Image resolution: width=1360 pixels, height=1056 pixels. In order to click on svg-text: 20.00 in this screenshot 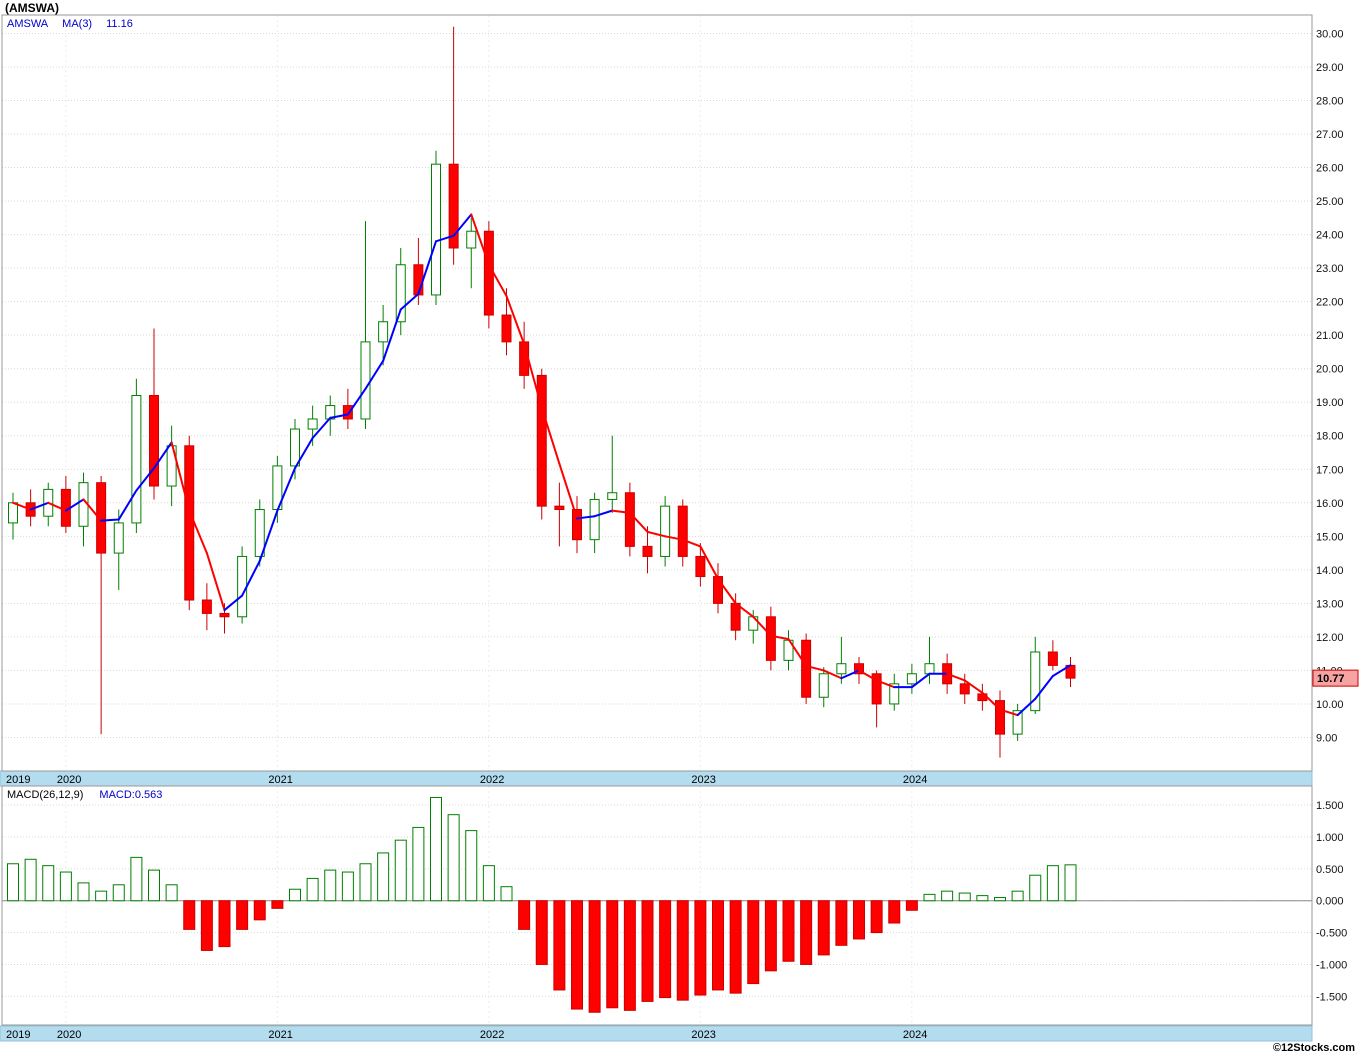, I will do `click(1330, 370)`.